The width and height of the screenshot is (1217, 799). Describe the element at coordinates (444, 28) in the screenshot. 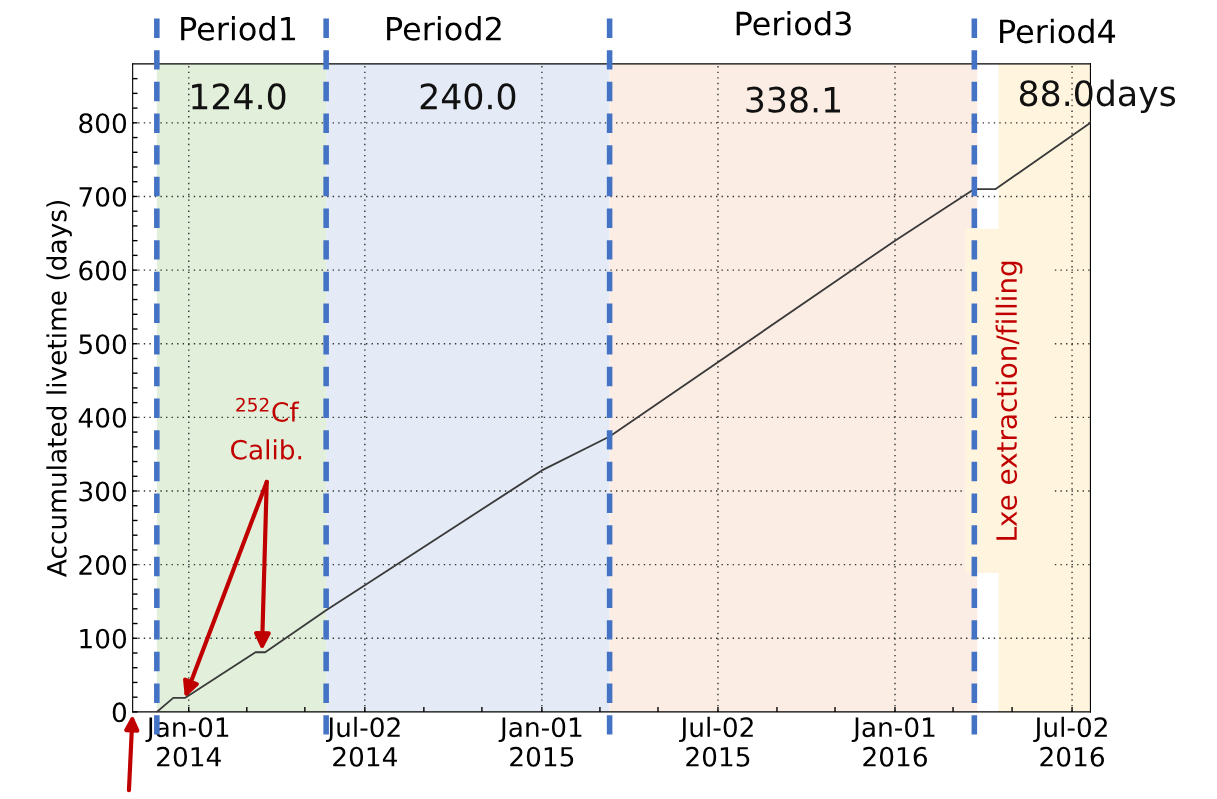

I see `text: Period2` at that location.